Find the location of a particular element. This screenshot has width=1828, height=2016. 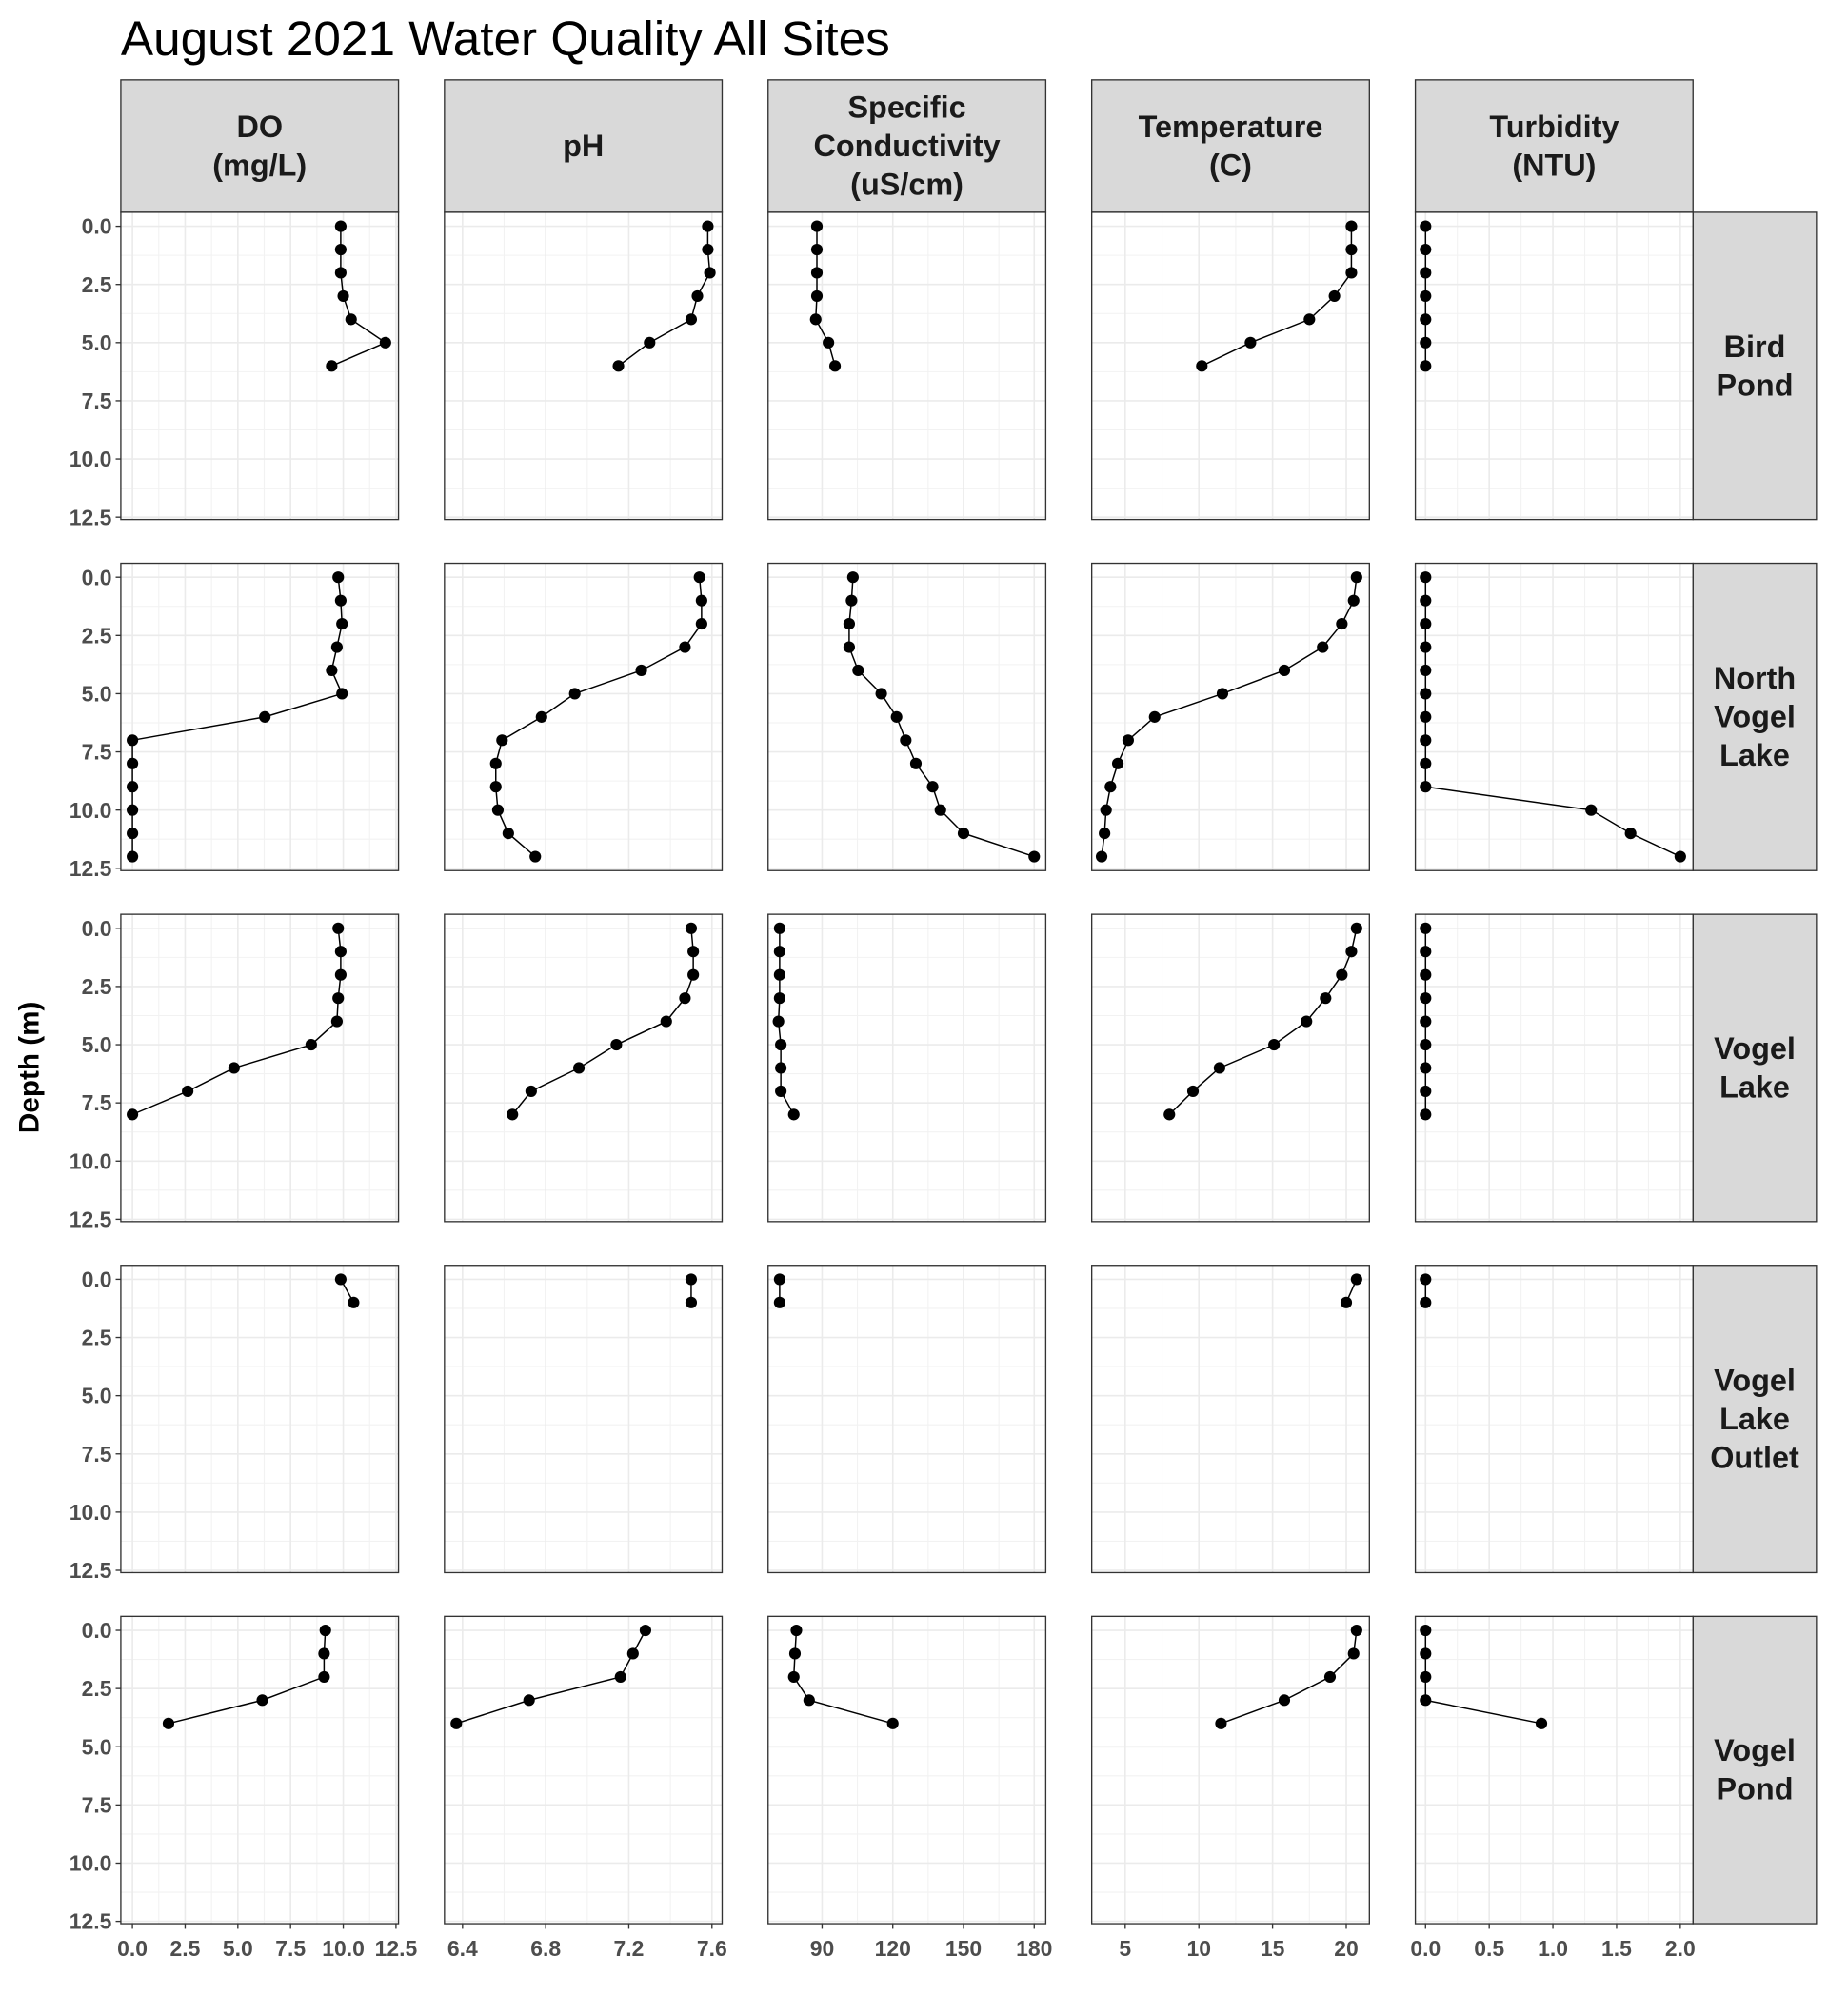

row-strip-label: North is located at coordinates (1755, 678).